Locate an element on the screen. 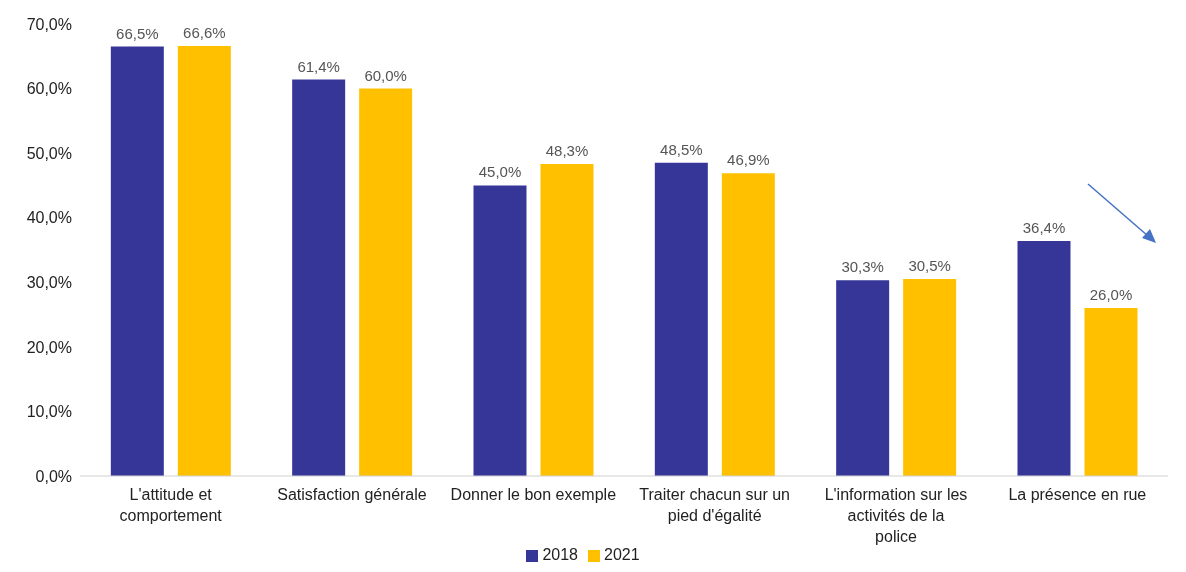  data-label: 30,3% is located at coordinates (862, 267).